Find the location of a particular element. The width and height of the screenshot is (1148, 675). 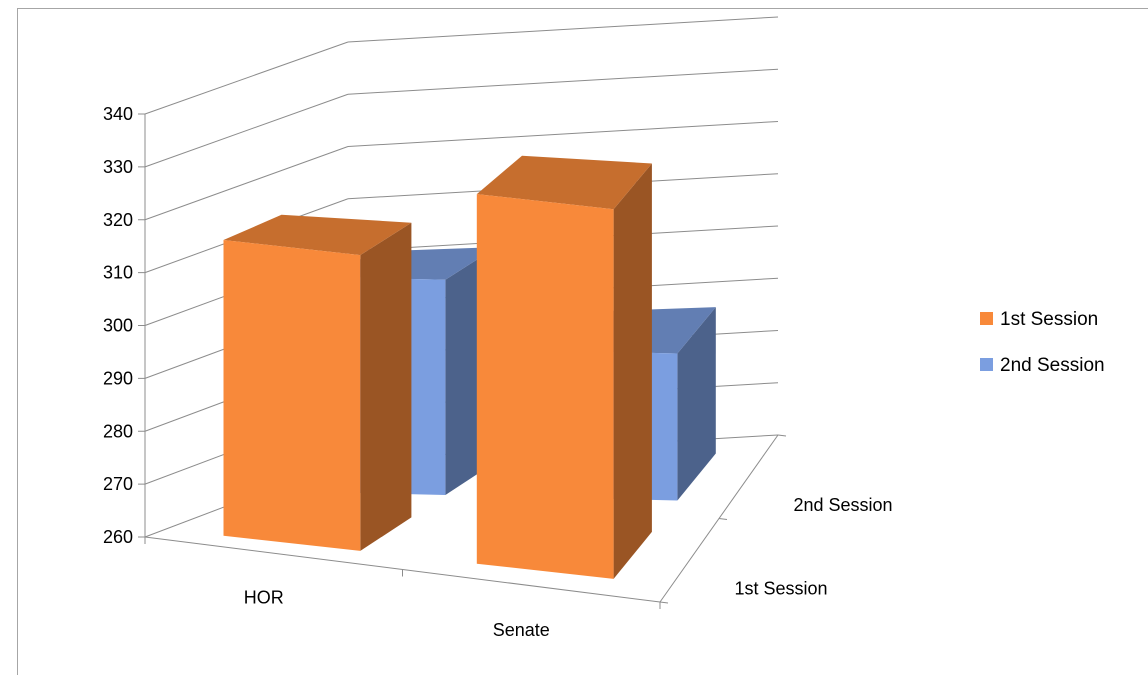

y-axis-labels: 260 270 280 290 300 310 320 330 340 is located at coordinates (118, 325).